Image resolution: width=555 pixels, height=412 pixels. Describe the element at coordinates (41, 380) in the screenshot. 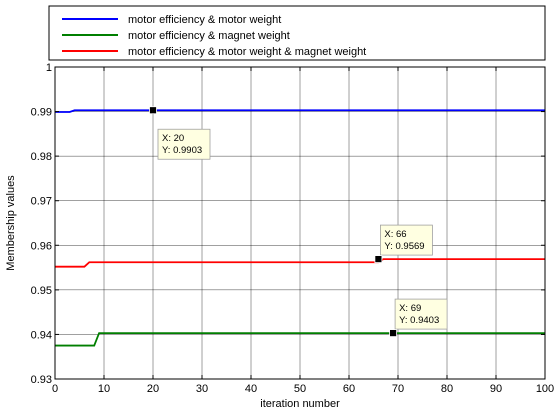

I see `y-tick-label: 0.93` at that location.